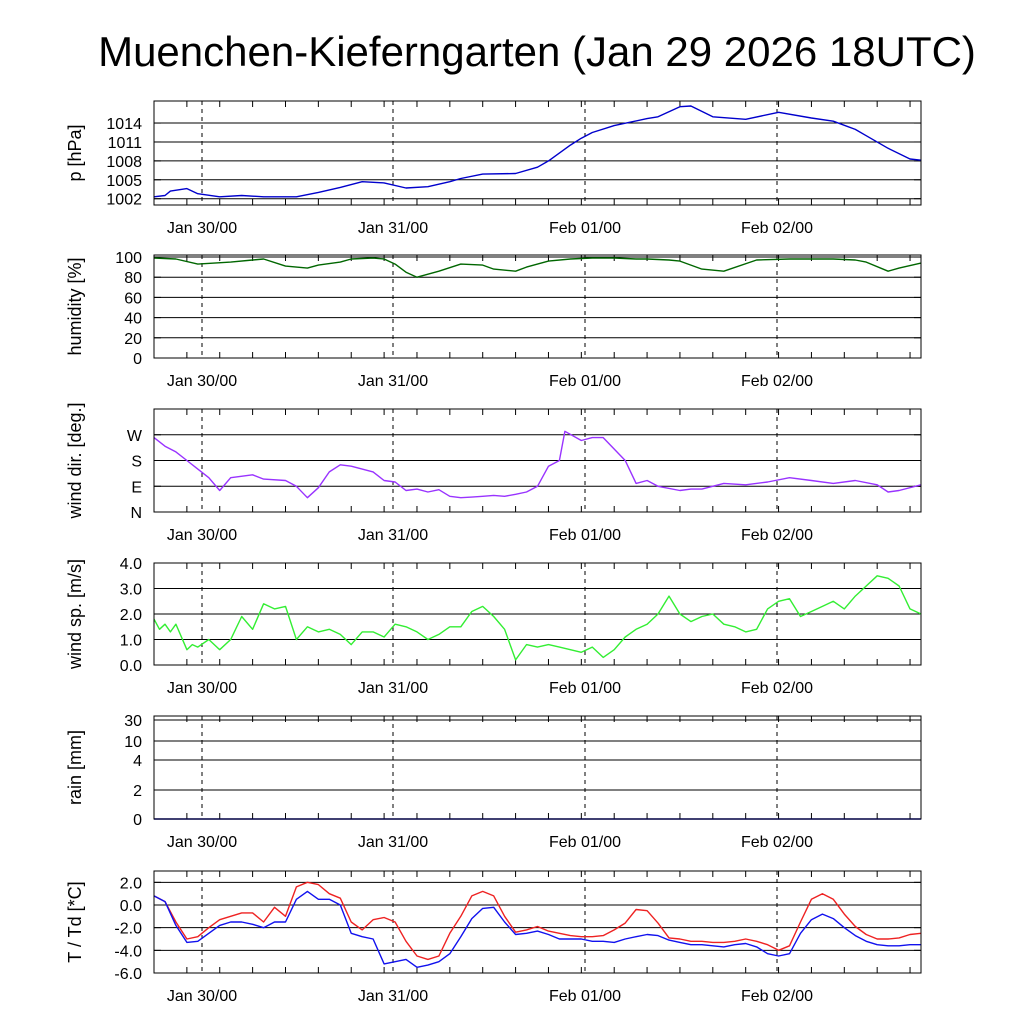 This screenshot has height=1024, width=1024. What do you see at coordinates (393, 688) in the screenshot?
I see `wind_speed-xtick-label: Jan 31/00` at bounding box center [393, 688].